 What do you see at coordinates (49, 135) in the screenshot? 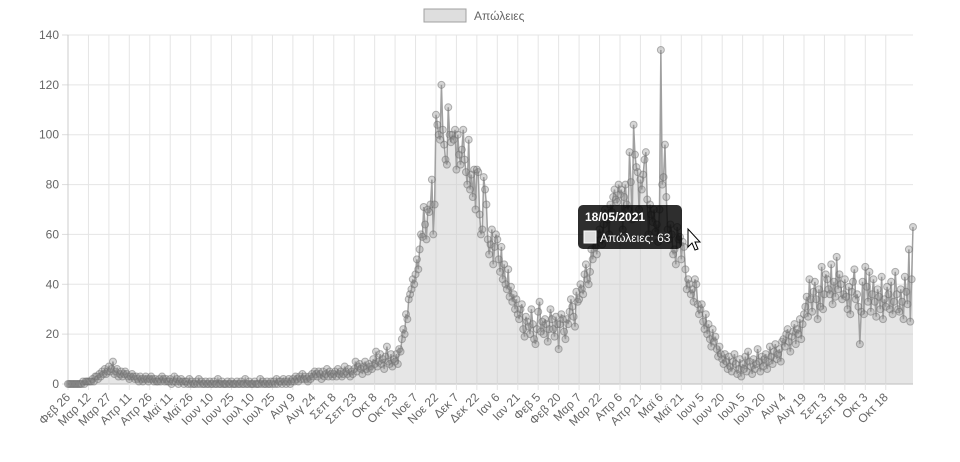
I see `y-tick-label: 100` at bounding box center [49, 135].